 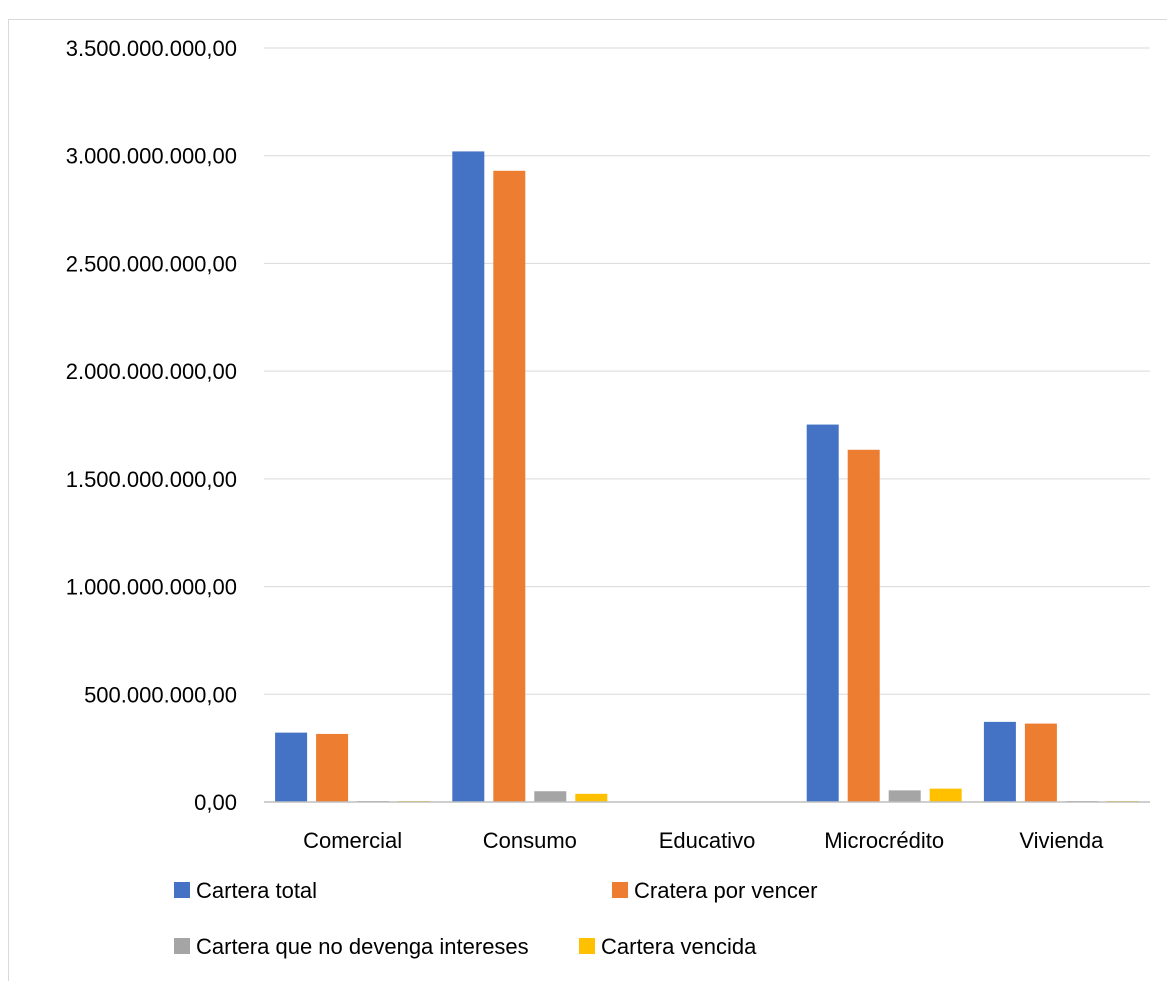 I want to click on legend-label: Cartera que no devenga intereses, so click(x=362, y=946).